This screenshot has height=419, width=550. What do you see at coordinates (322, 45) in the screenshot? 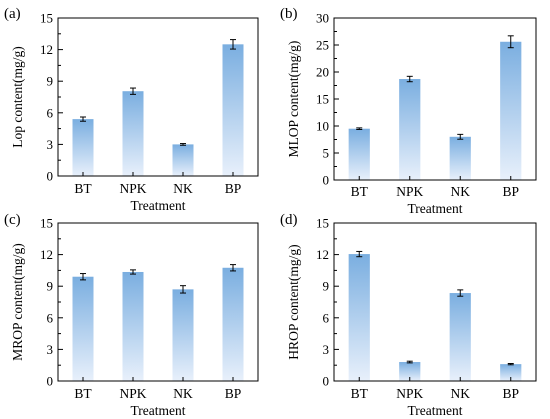
I see `y-tick-label: 25` at bounding box center [322, 45].